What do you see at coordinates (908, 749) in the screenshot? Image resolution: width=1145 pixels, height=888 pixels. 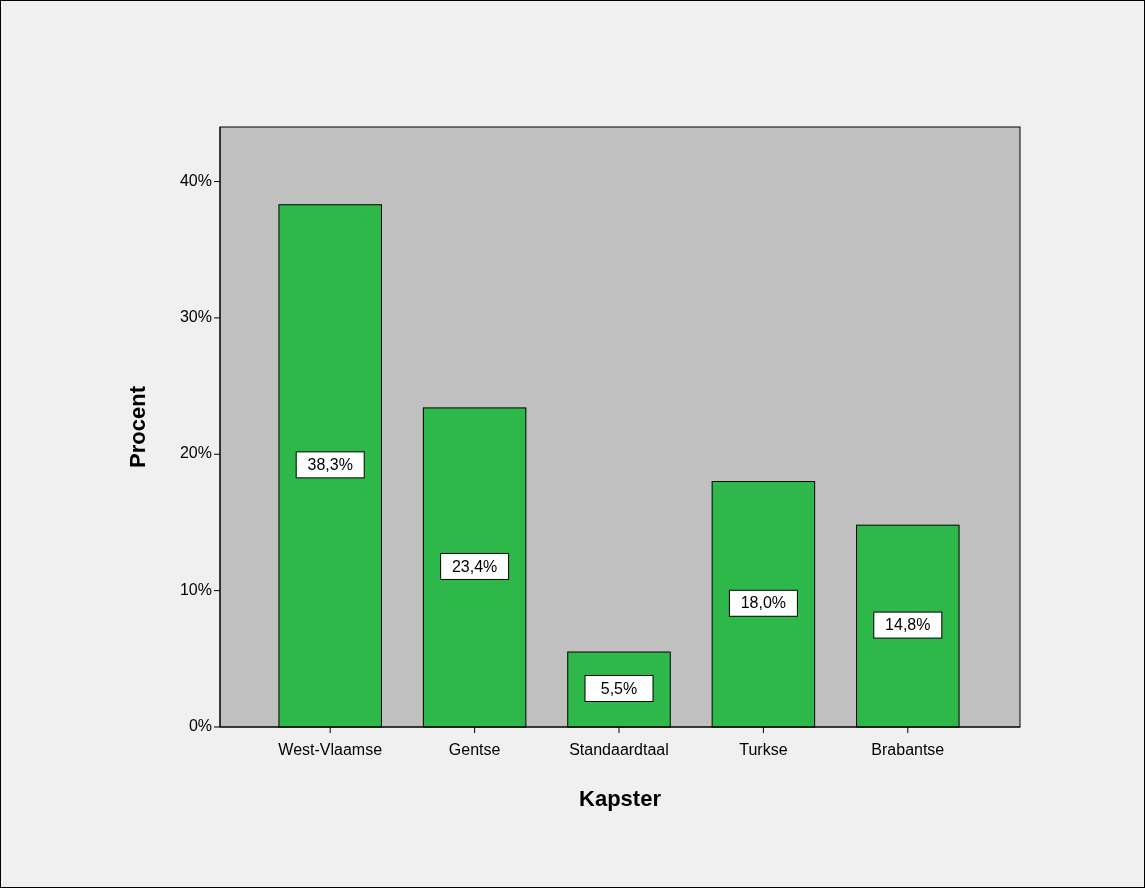 I see `x-tick-label: Brabantse` at bounding box center [908, 749].